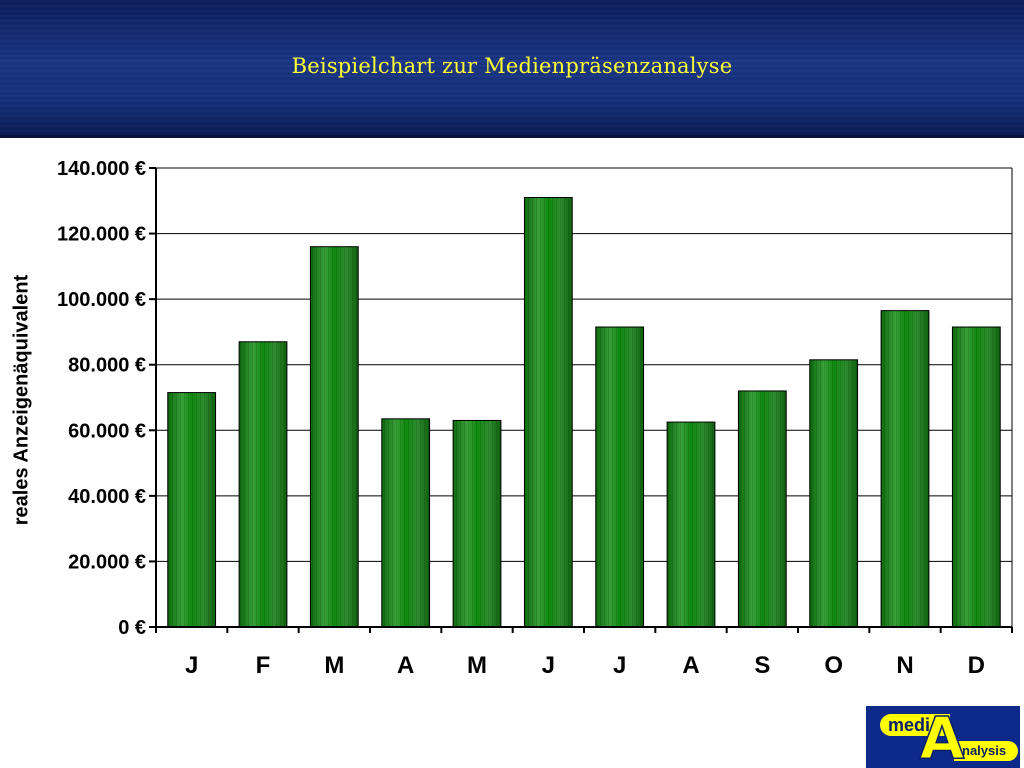 Image resolution: width=1024 pixels, height=768 pixels. I want to click on logo-text-top: medi, so click(915, 725).